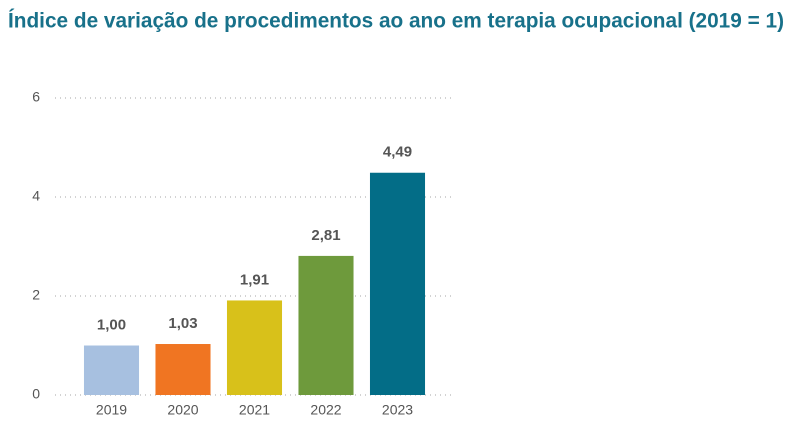 This screenshot has width=801, height=448. Describe the element at coordinates (36, 394) in the screenshot. I see `y-tick-label: 0` at that location.